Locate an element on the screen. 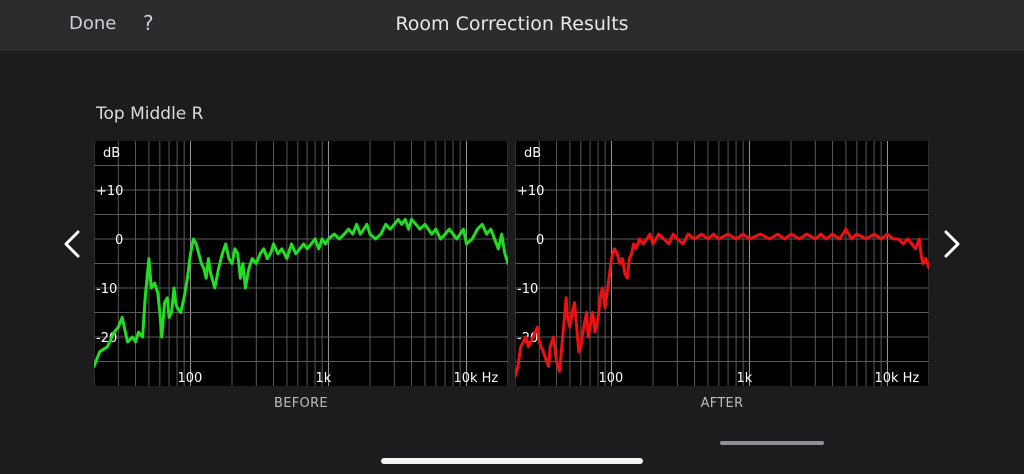  chevron-right-icon is located at coordinates (952, 244).